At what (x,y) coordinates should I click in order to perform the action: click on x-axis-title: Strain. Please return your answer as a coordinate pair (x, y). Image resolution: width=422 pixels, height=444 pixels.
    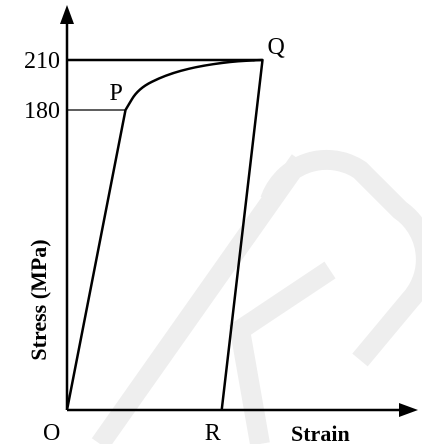
    Looking at the image, I should click on (320, 432).